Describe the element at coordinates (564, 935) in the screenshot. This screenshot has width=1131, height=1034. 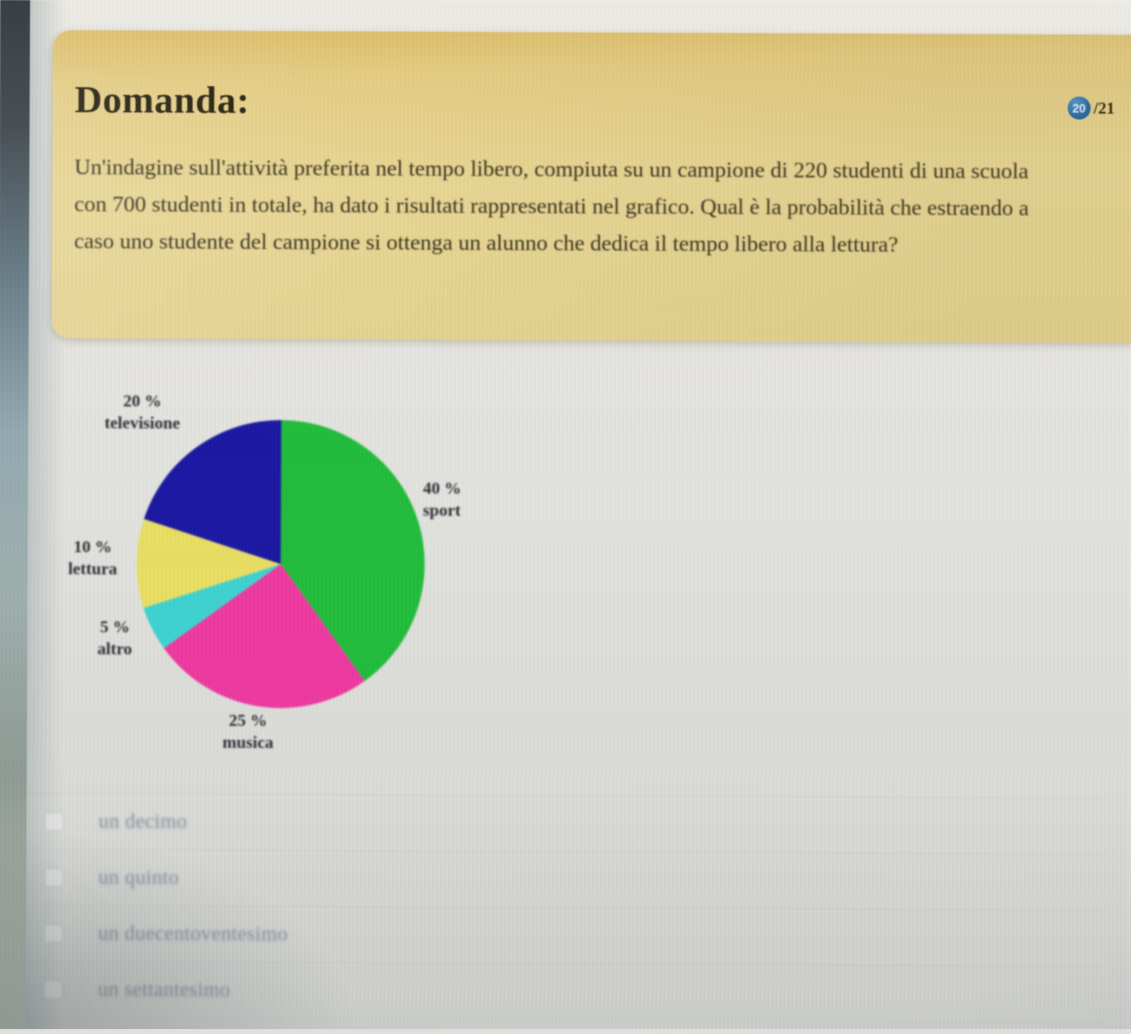
I see `answer-option-row: un duecentoventesimo` at that location.